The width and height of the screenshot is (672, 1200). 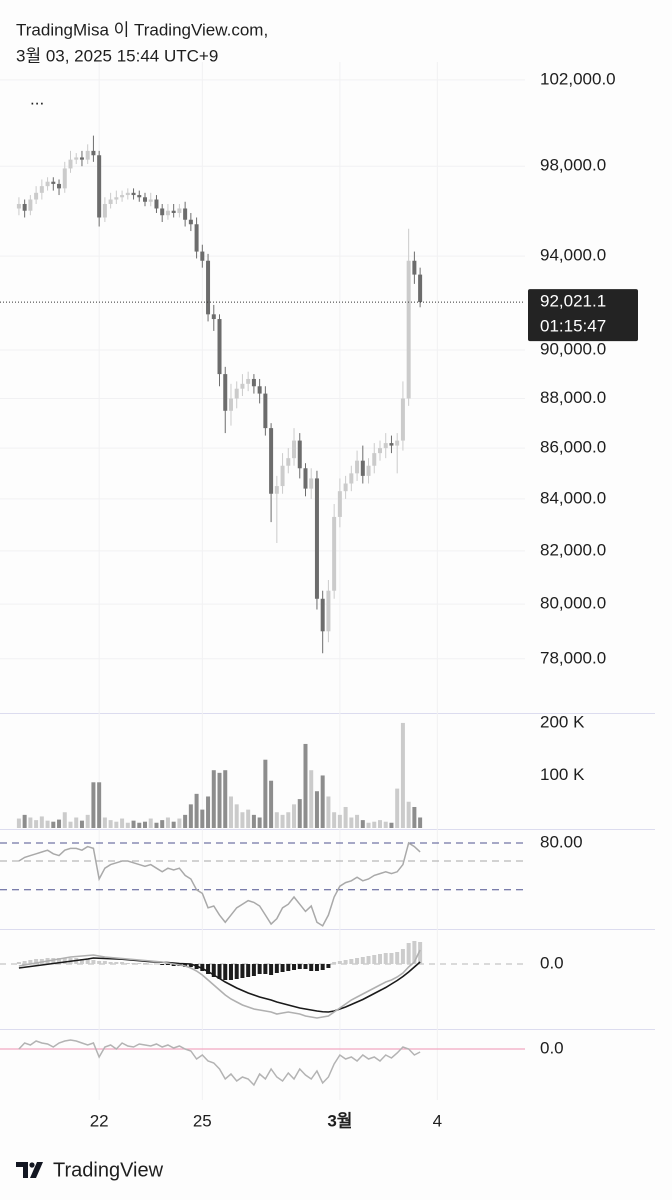 I want to click on y-tick-label: 80.00, so click(x=561, y=841).